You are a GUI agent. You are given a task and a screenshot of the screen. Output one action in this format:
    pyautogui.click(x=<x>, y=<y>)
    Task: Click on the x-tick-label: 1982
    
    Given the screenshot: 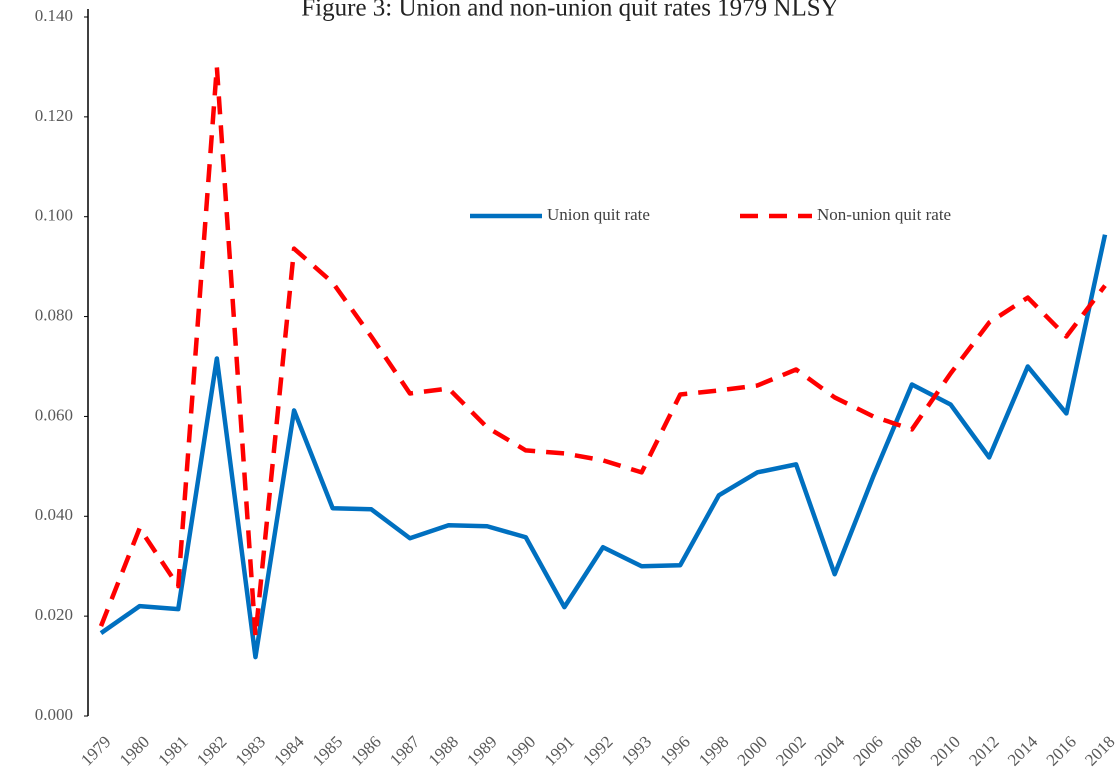 What is the action you would take?
    pyautogui.click(x=211, y=750)
    